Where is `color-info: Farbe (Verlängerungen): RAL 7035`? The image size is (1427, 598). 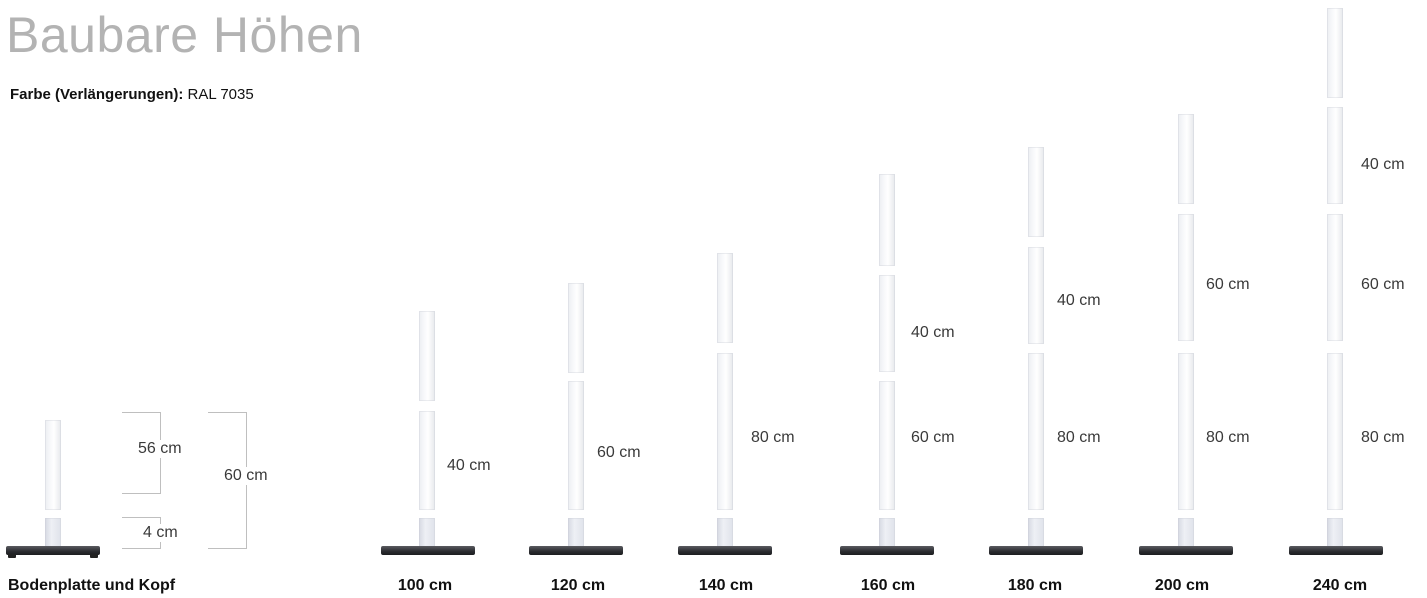
color-info: Farbe (Verlängerungen): RAL 7035 is located at coordinates (132, 94).